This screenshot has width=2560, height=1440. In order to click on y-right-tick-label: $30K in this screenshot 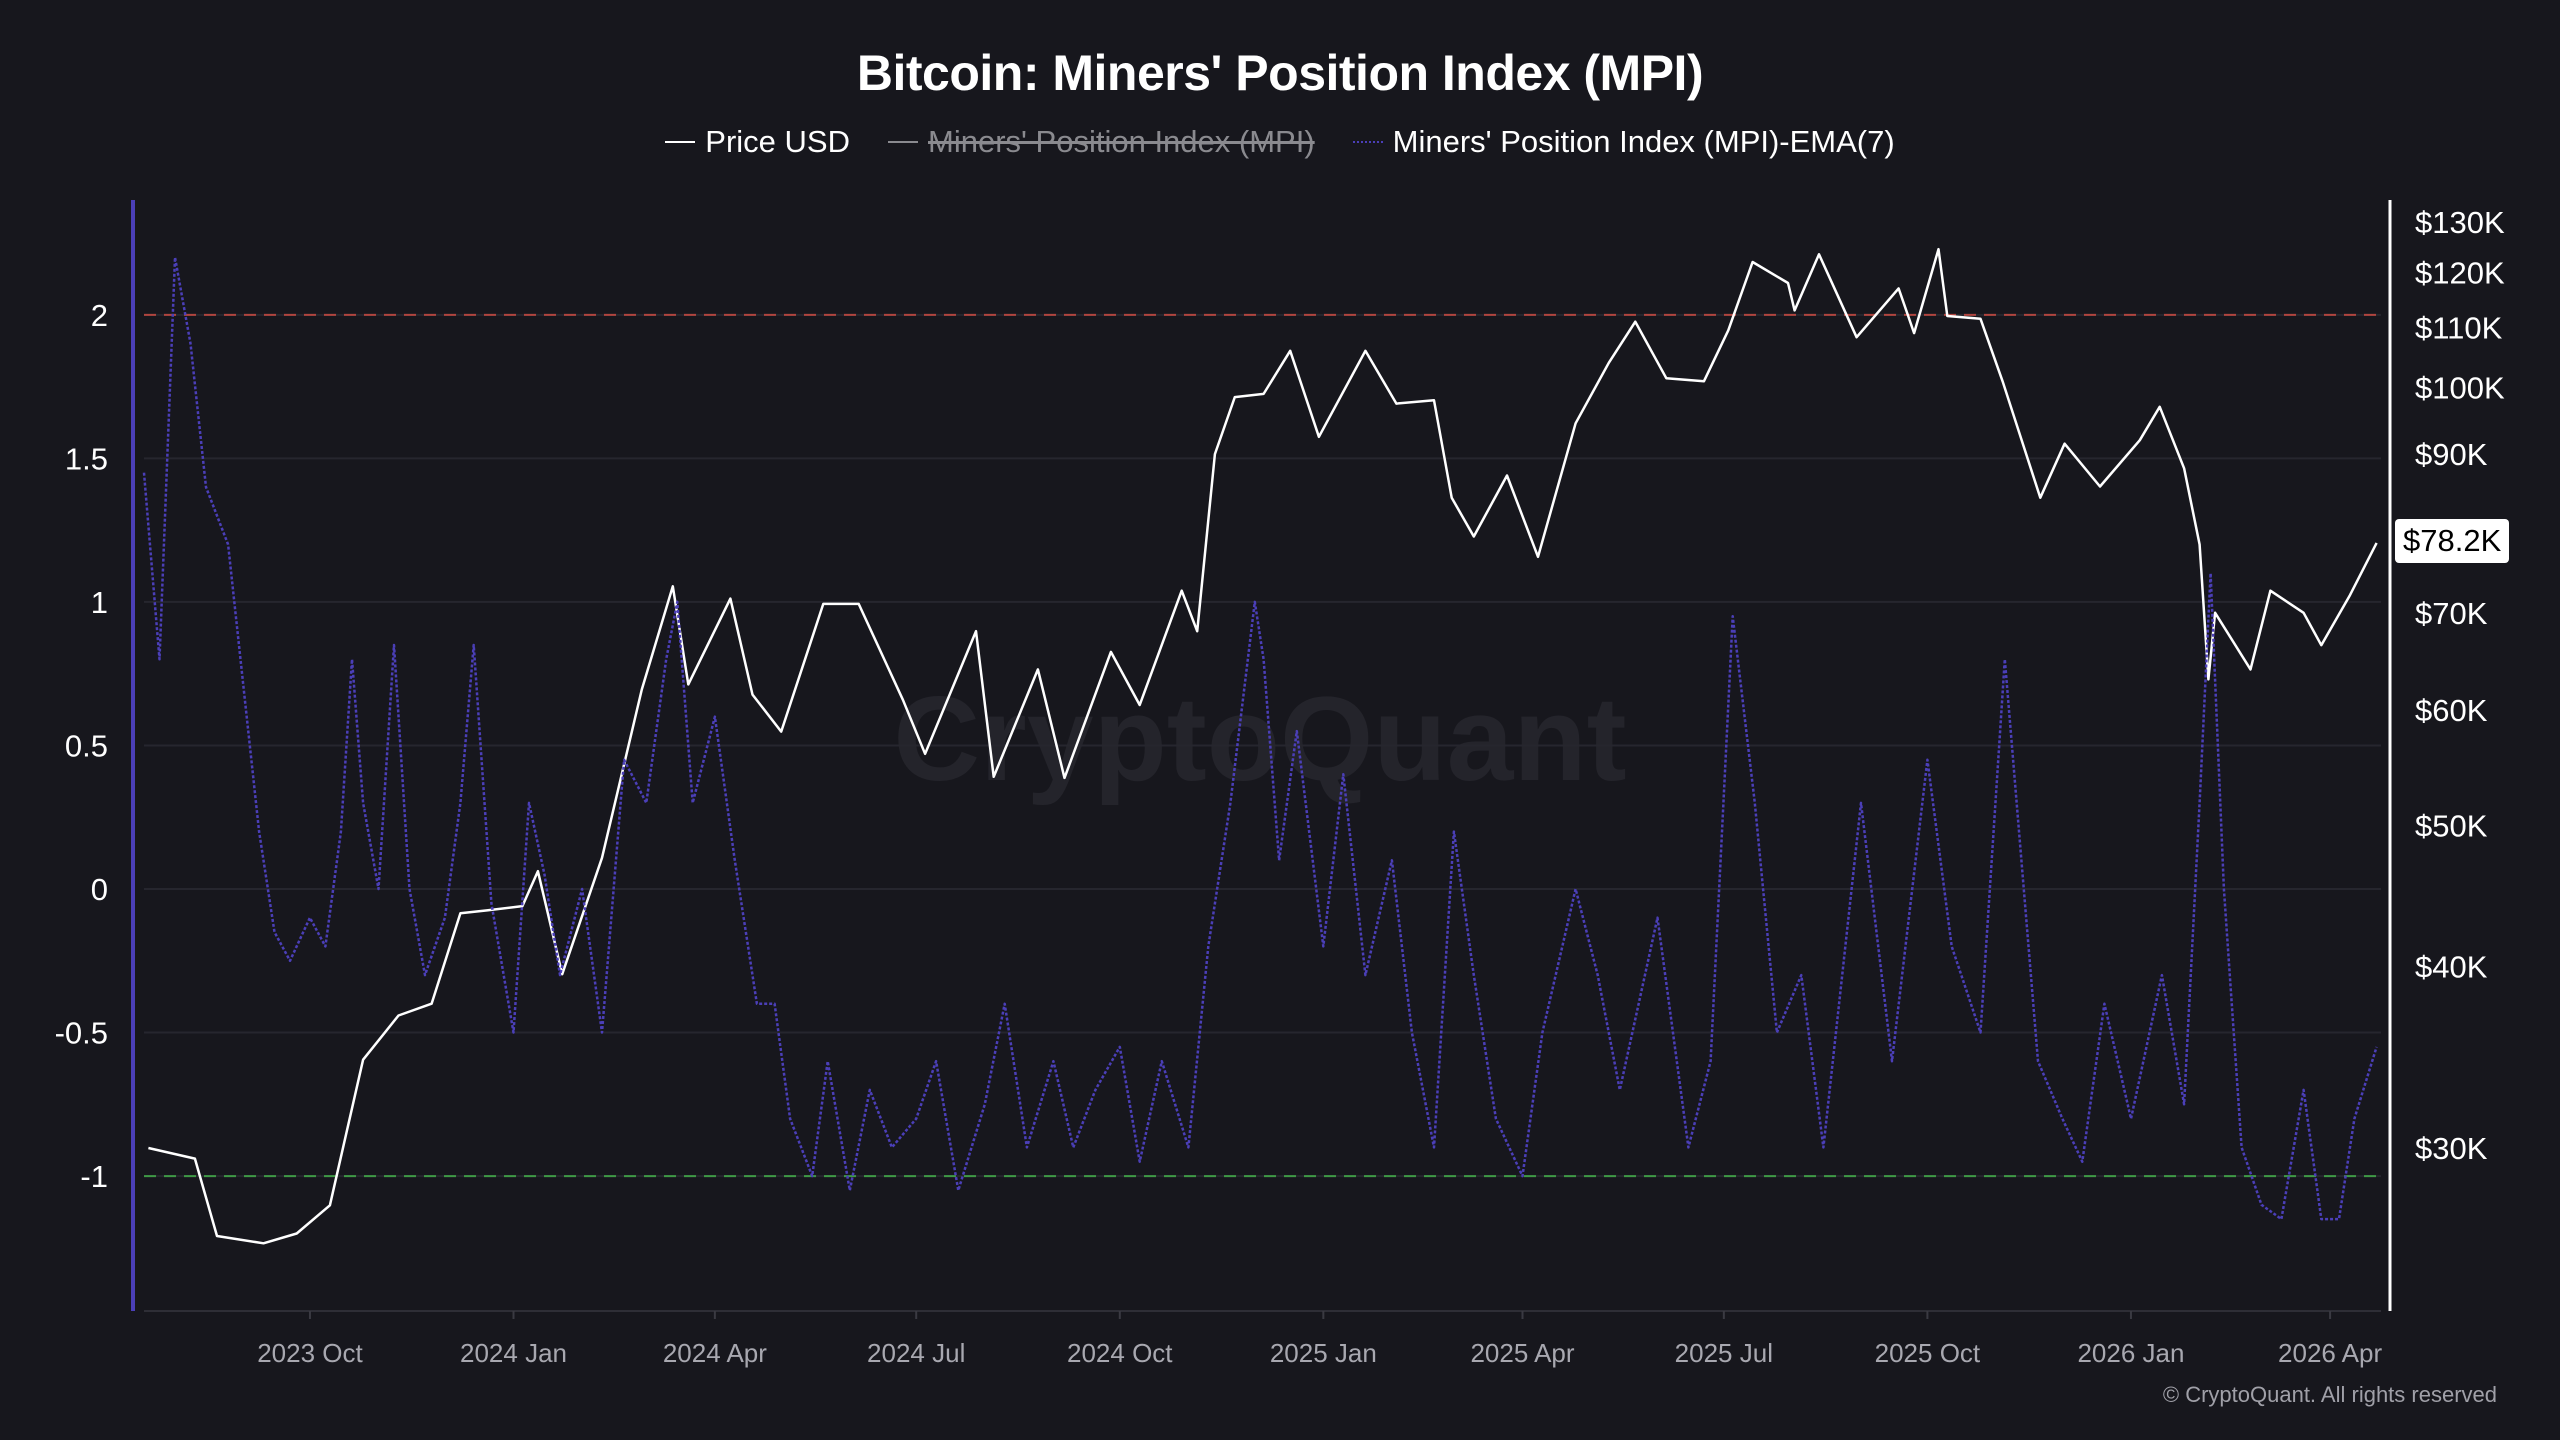, I will do `click(2451, 1148)`.